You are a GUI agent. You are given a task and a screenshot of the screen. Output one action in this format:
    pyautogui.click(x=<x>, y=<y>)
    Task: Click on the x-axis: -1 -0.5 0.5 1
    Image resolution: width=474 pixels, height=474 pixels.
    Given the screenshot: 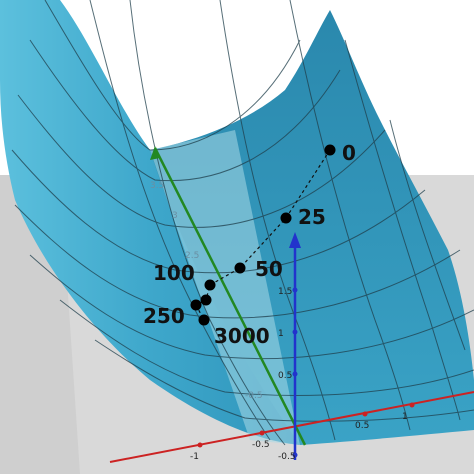 What is the action you would take?
    pyautogui.click(x=291, y=427)
    